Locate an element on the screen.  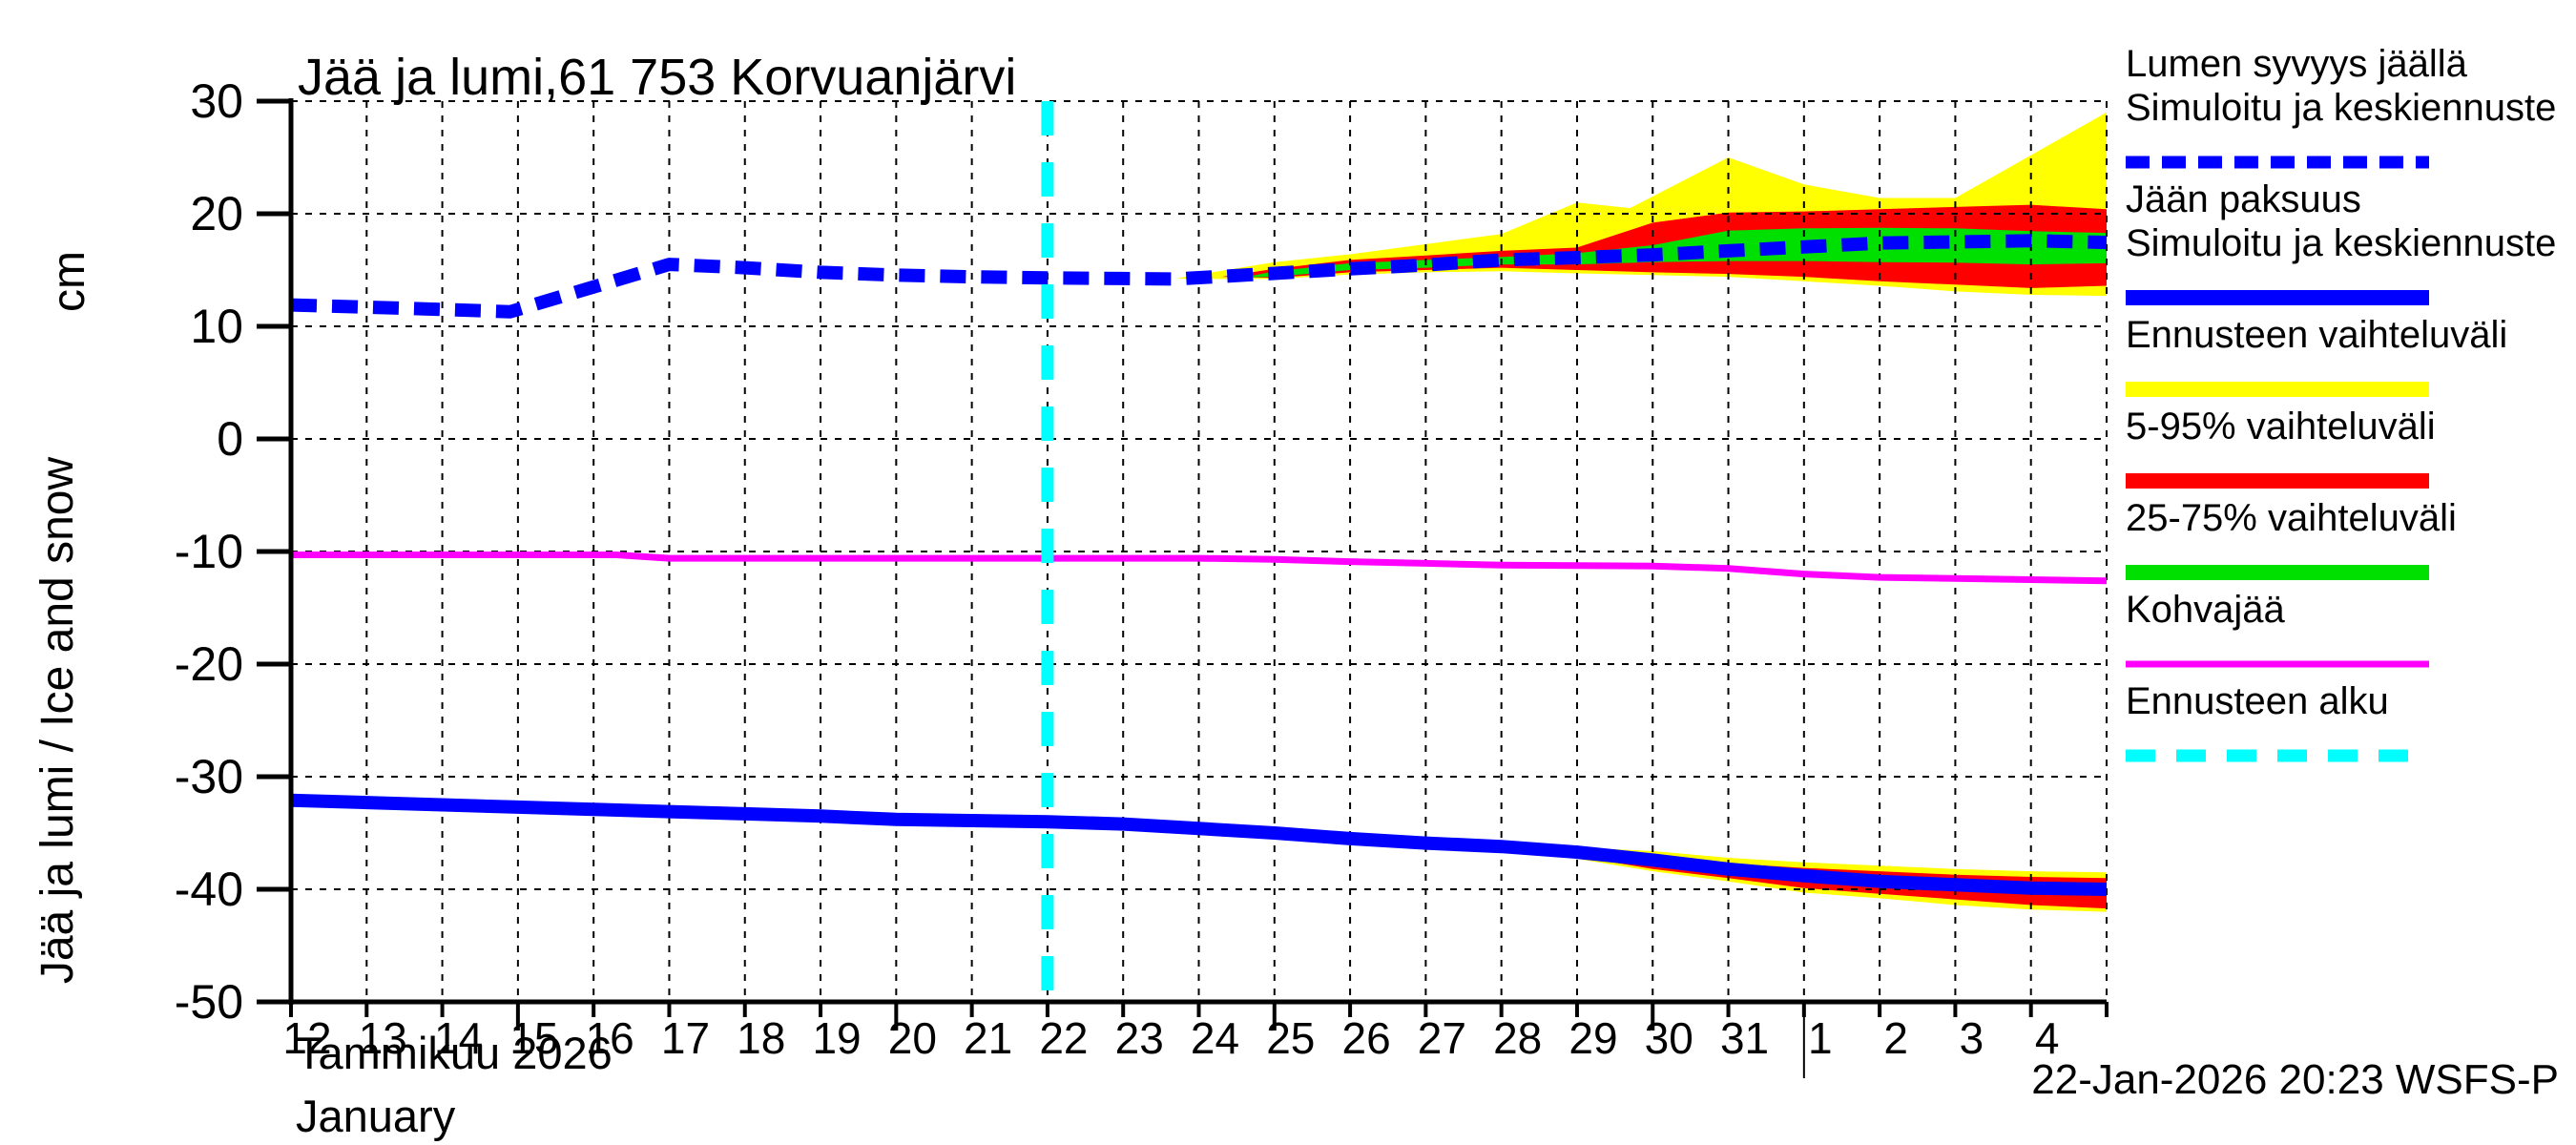
x-tick-label-day-15: 15 is located at coordinates (533, 1038).